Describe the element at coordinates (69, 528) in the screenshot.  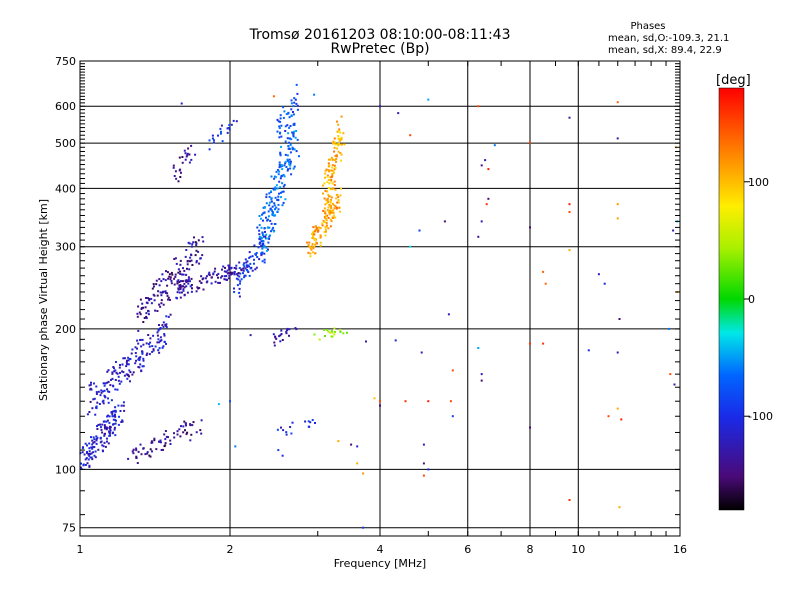
I see `y-tick-label: 75` at that location.